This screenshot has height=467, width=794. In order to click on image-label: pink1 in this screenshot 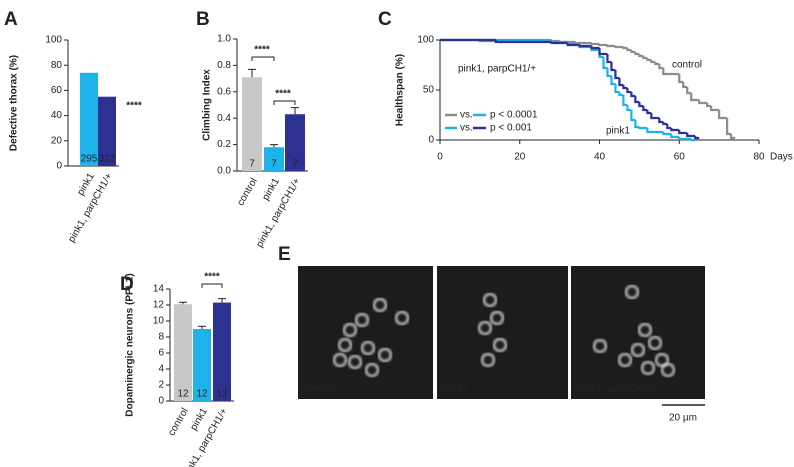, I will do `click(455, 389)`.